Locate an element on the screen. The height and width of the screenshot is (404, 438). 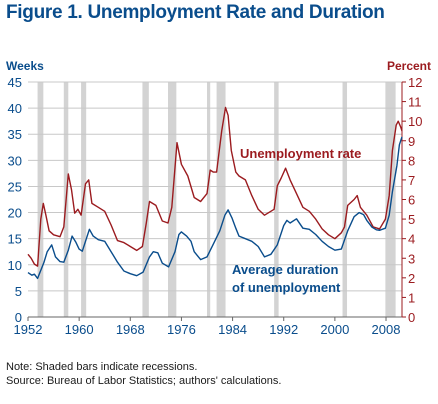
left-tick-label: 15 is located at coordinates (15, 239).